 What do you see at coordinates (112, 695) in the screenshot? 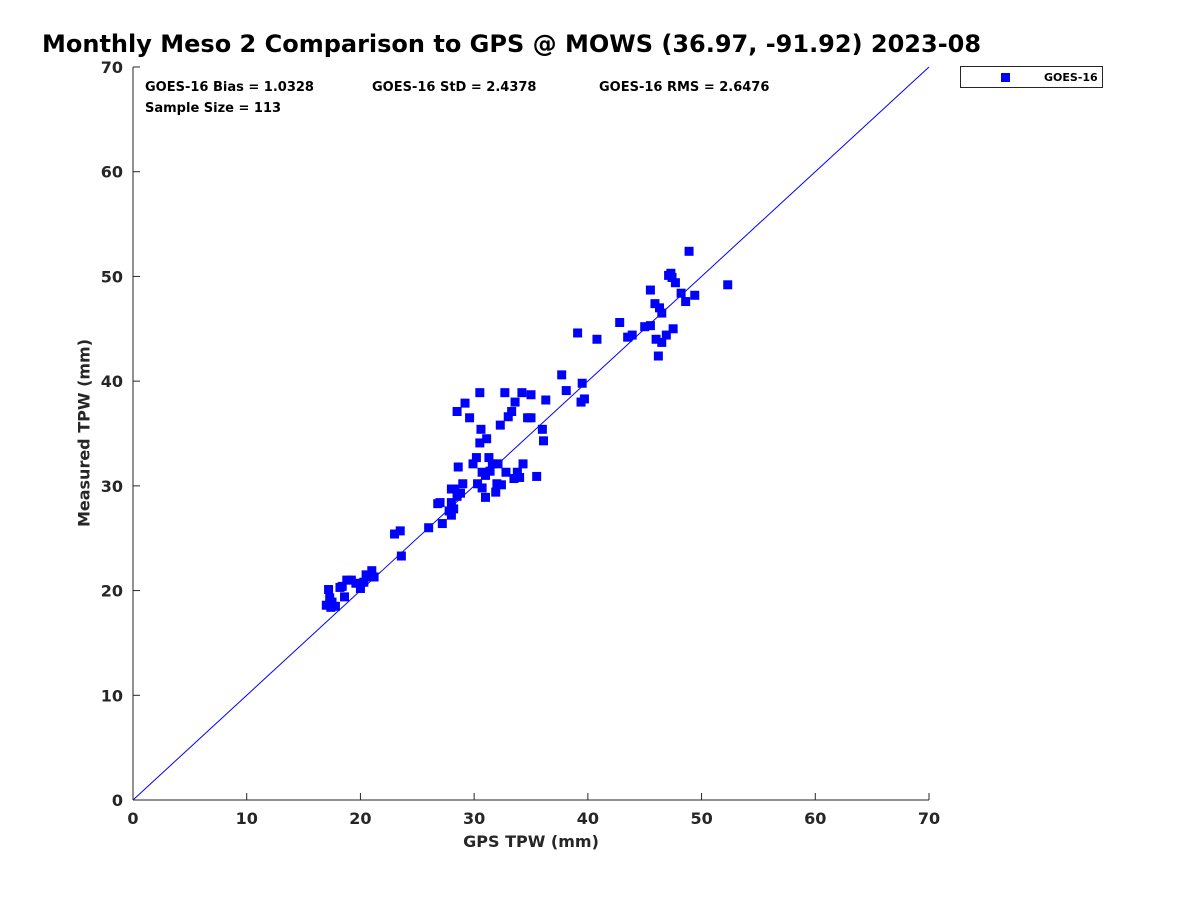
I see `y-tick-label: 10` at bounding box center [112, 695].